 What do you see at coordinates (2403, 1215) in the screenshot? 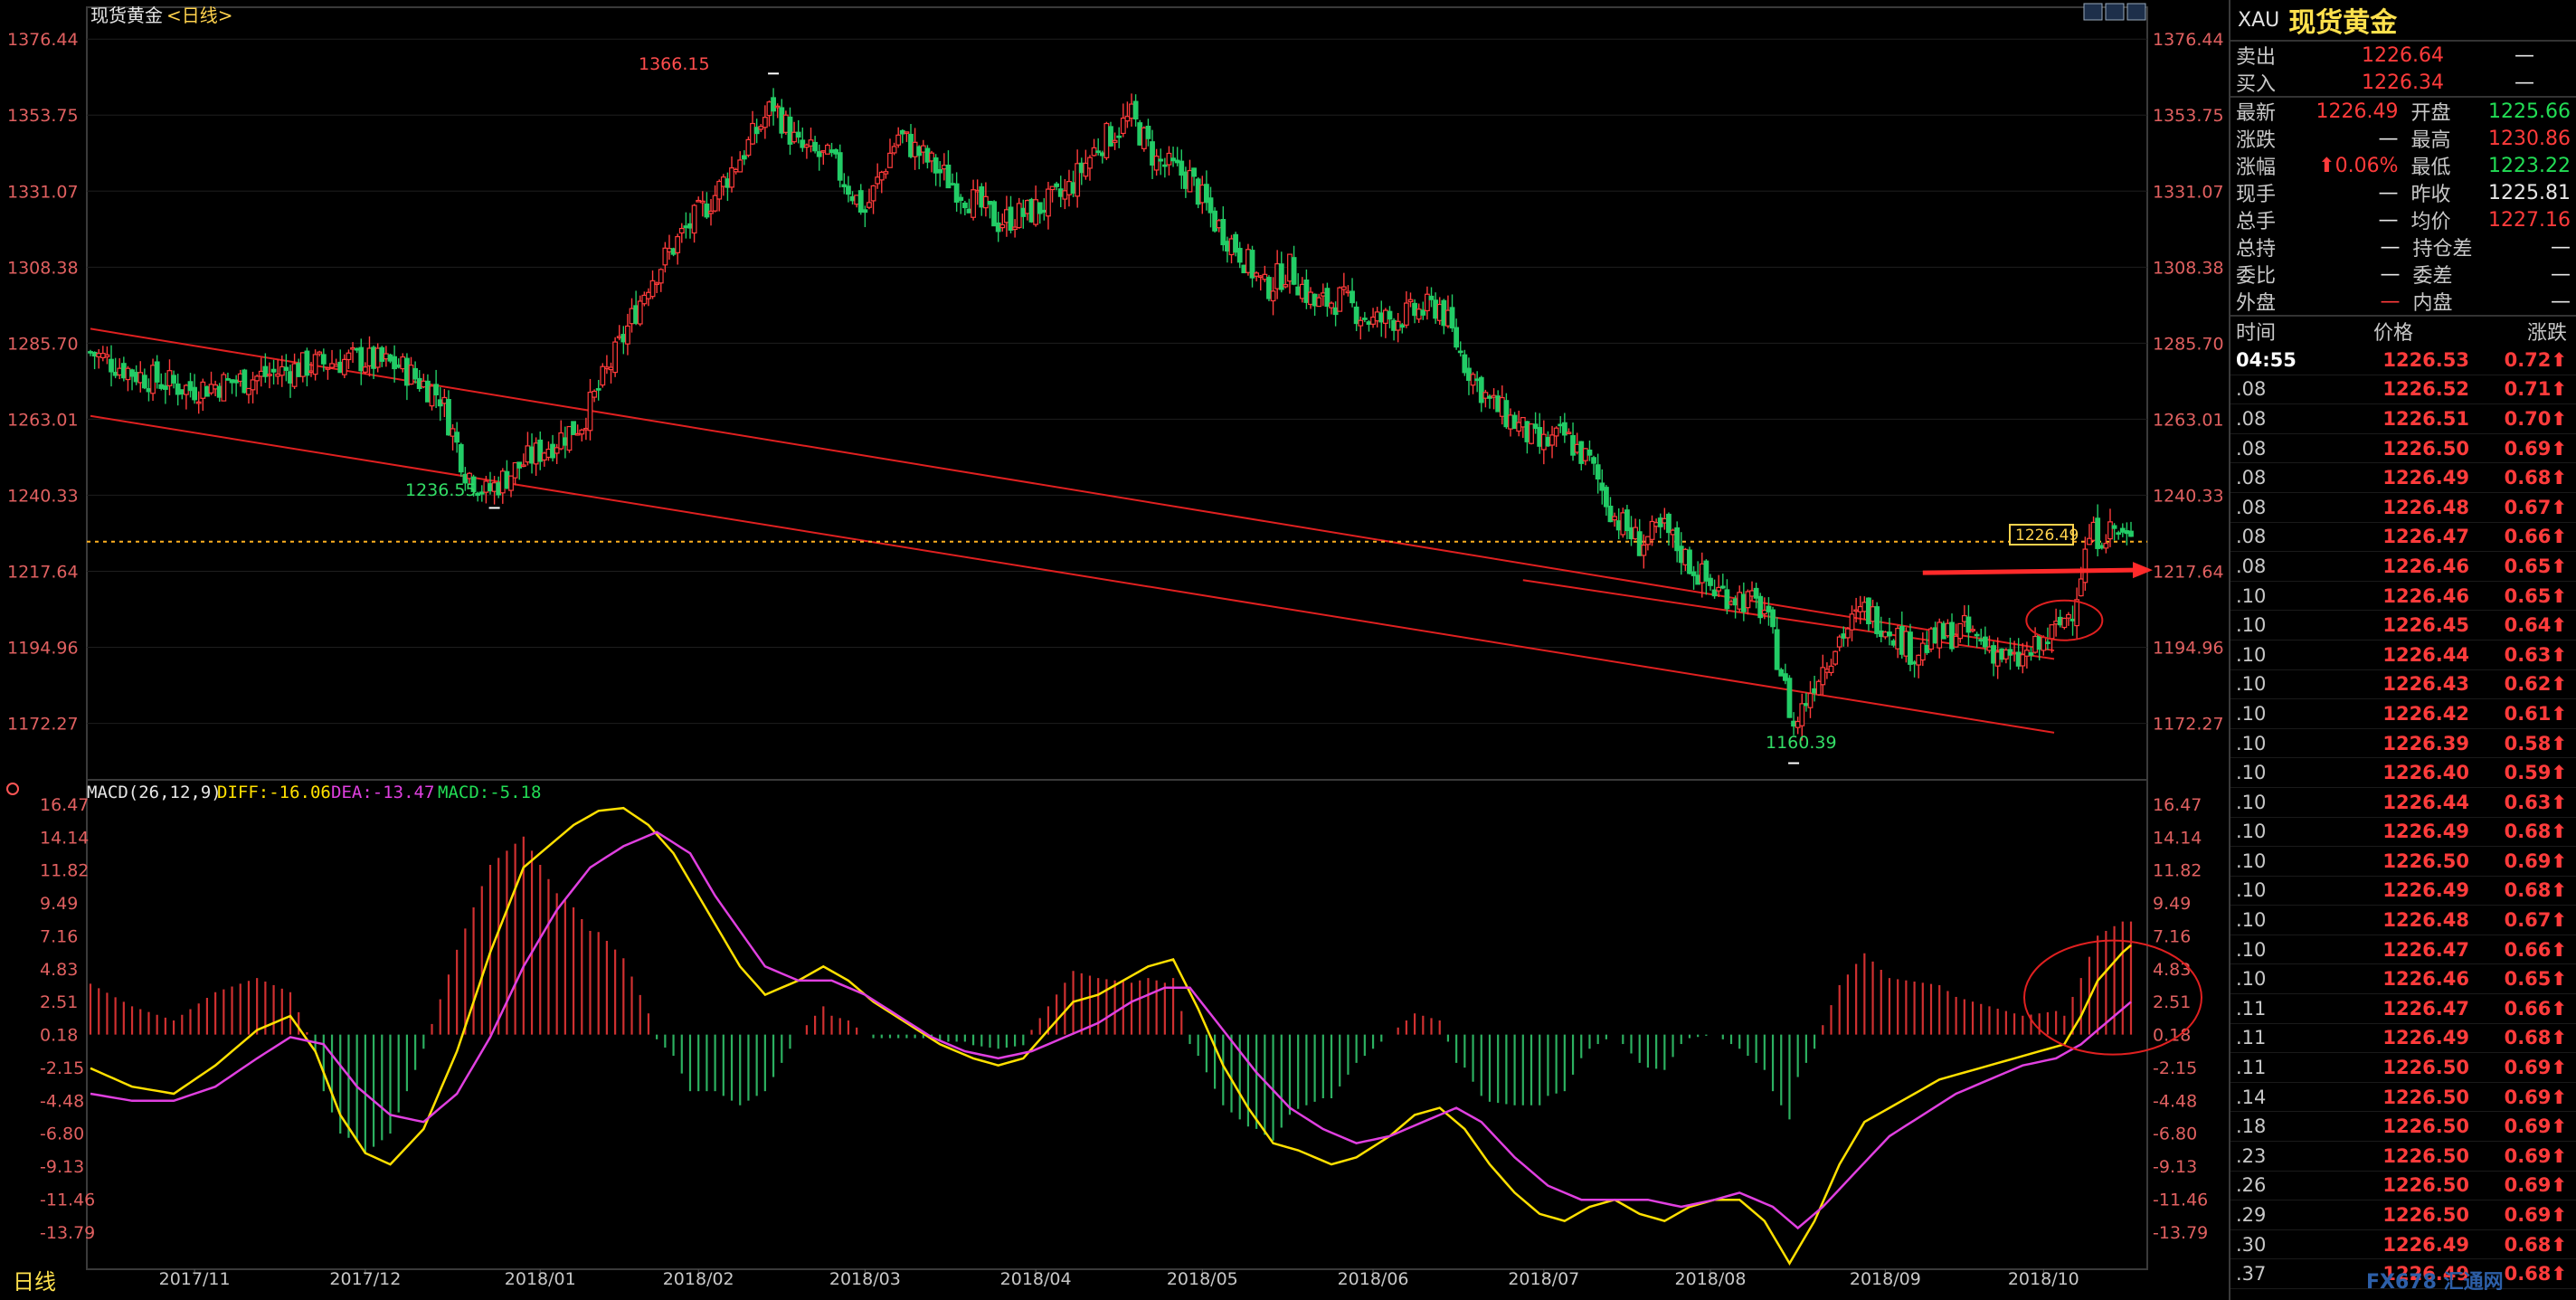
I see `tick-row: .29 1226.50 0.69⬆` at bounding box center [2403, 1215].